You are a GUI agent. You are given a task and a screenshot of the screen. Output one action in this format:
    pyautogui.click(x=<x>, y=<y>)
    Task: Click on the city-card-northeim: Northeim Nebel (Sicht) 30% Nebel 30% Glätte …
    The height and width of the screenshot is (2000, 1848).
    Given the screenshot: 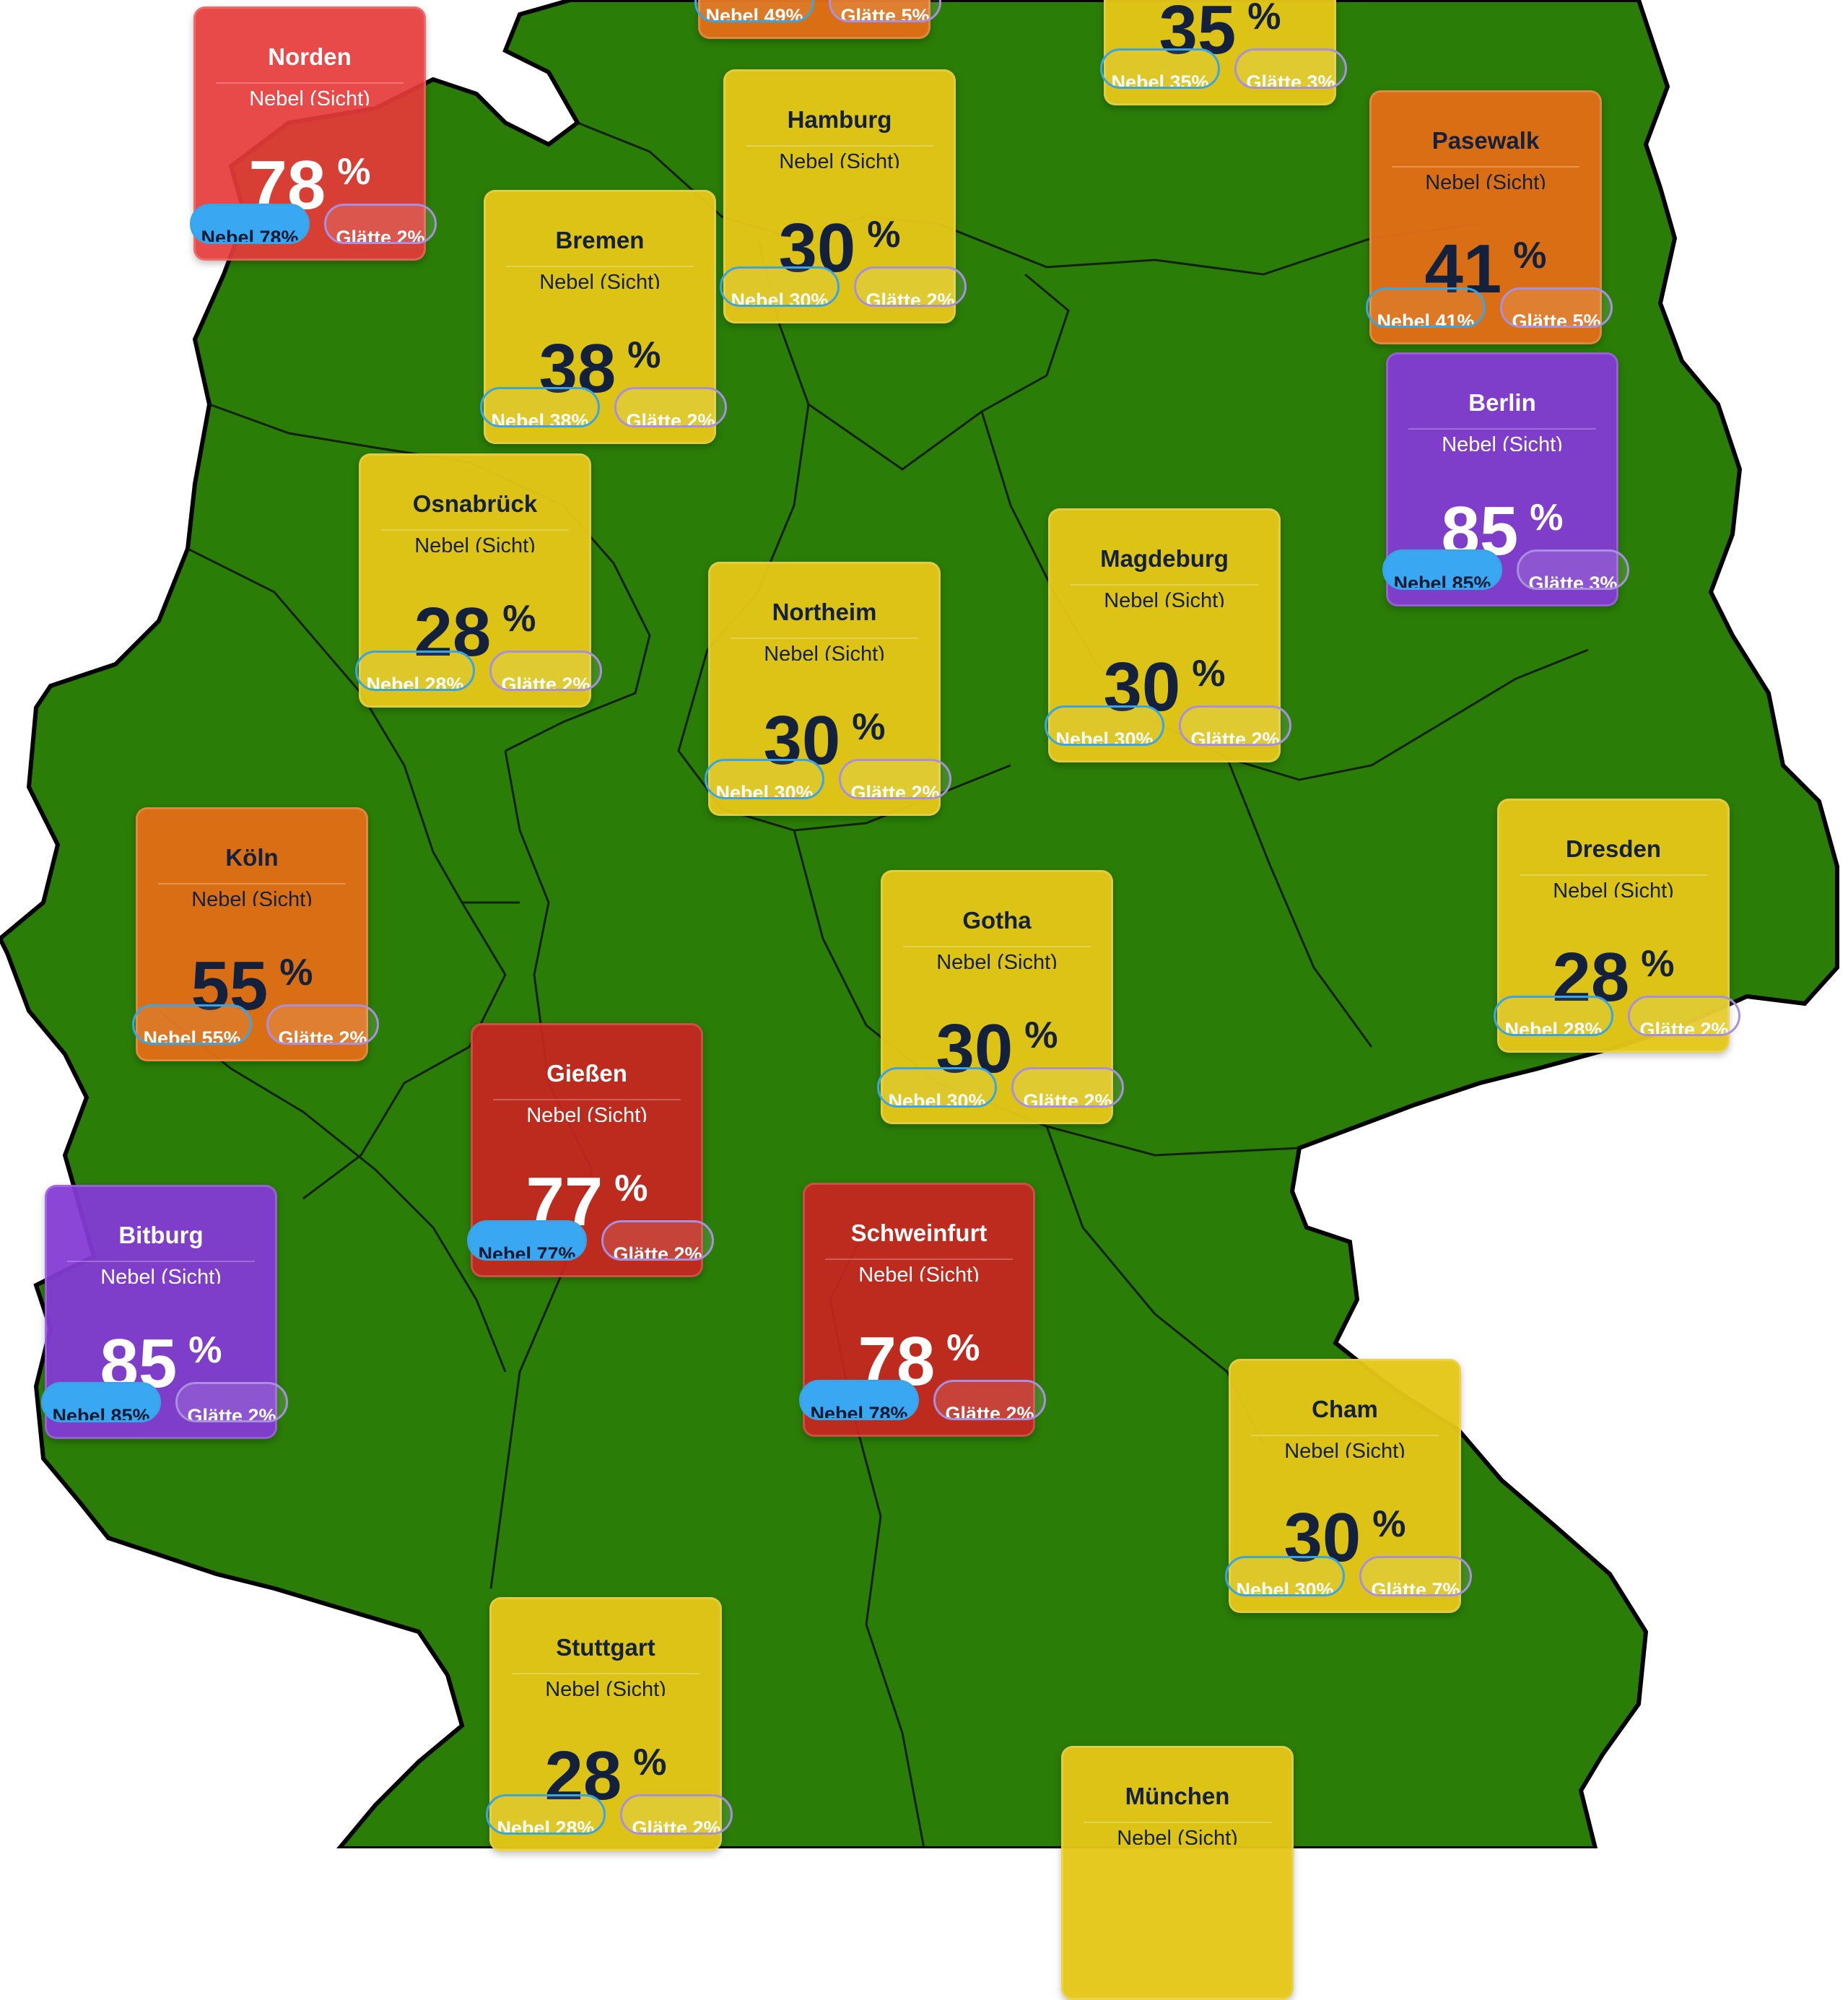 What is the action you would take?
    pyautogui.click(x=828, y=689)
    